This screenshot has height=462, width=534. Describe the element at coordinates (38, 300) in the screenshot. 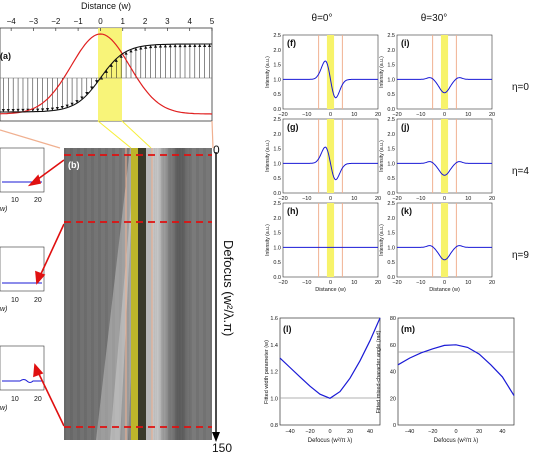

I see `inset-mid-tick-20: 20` at that location.